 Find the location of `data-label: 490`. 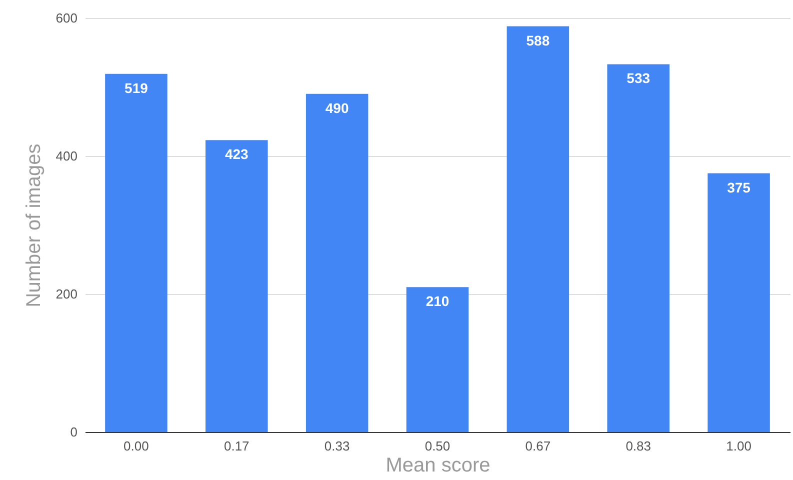

data-label: 490 is located at coordinates (337, 108).